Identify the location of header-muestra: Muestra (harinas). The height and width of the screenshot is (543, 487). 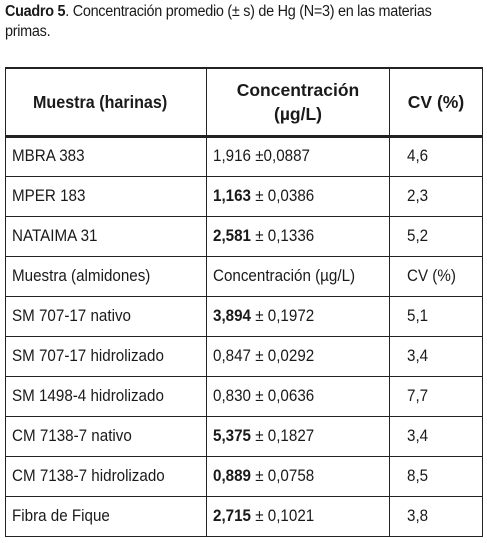
(106, 102).